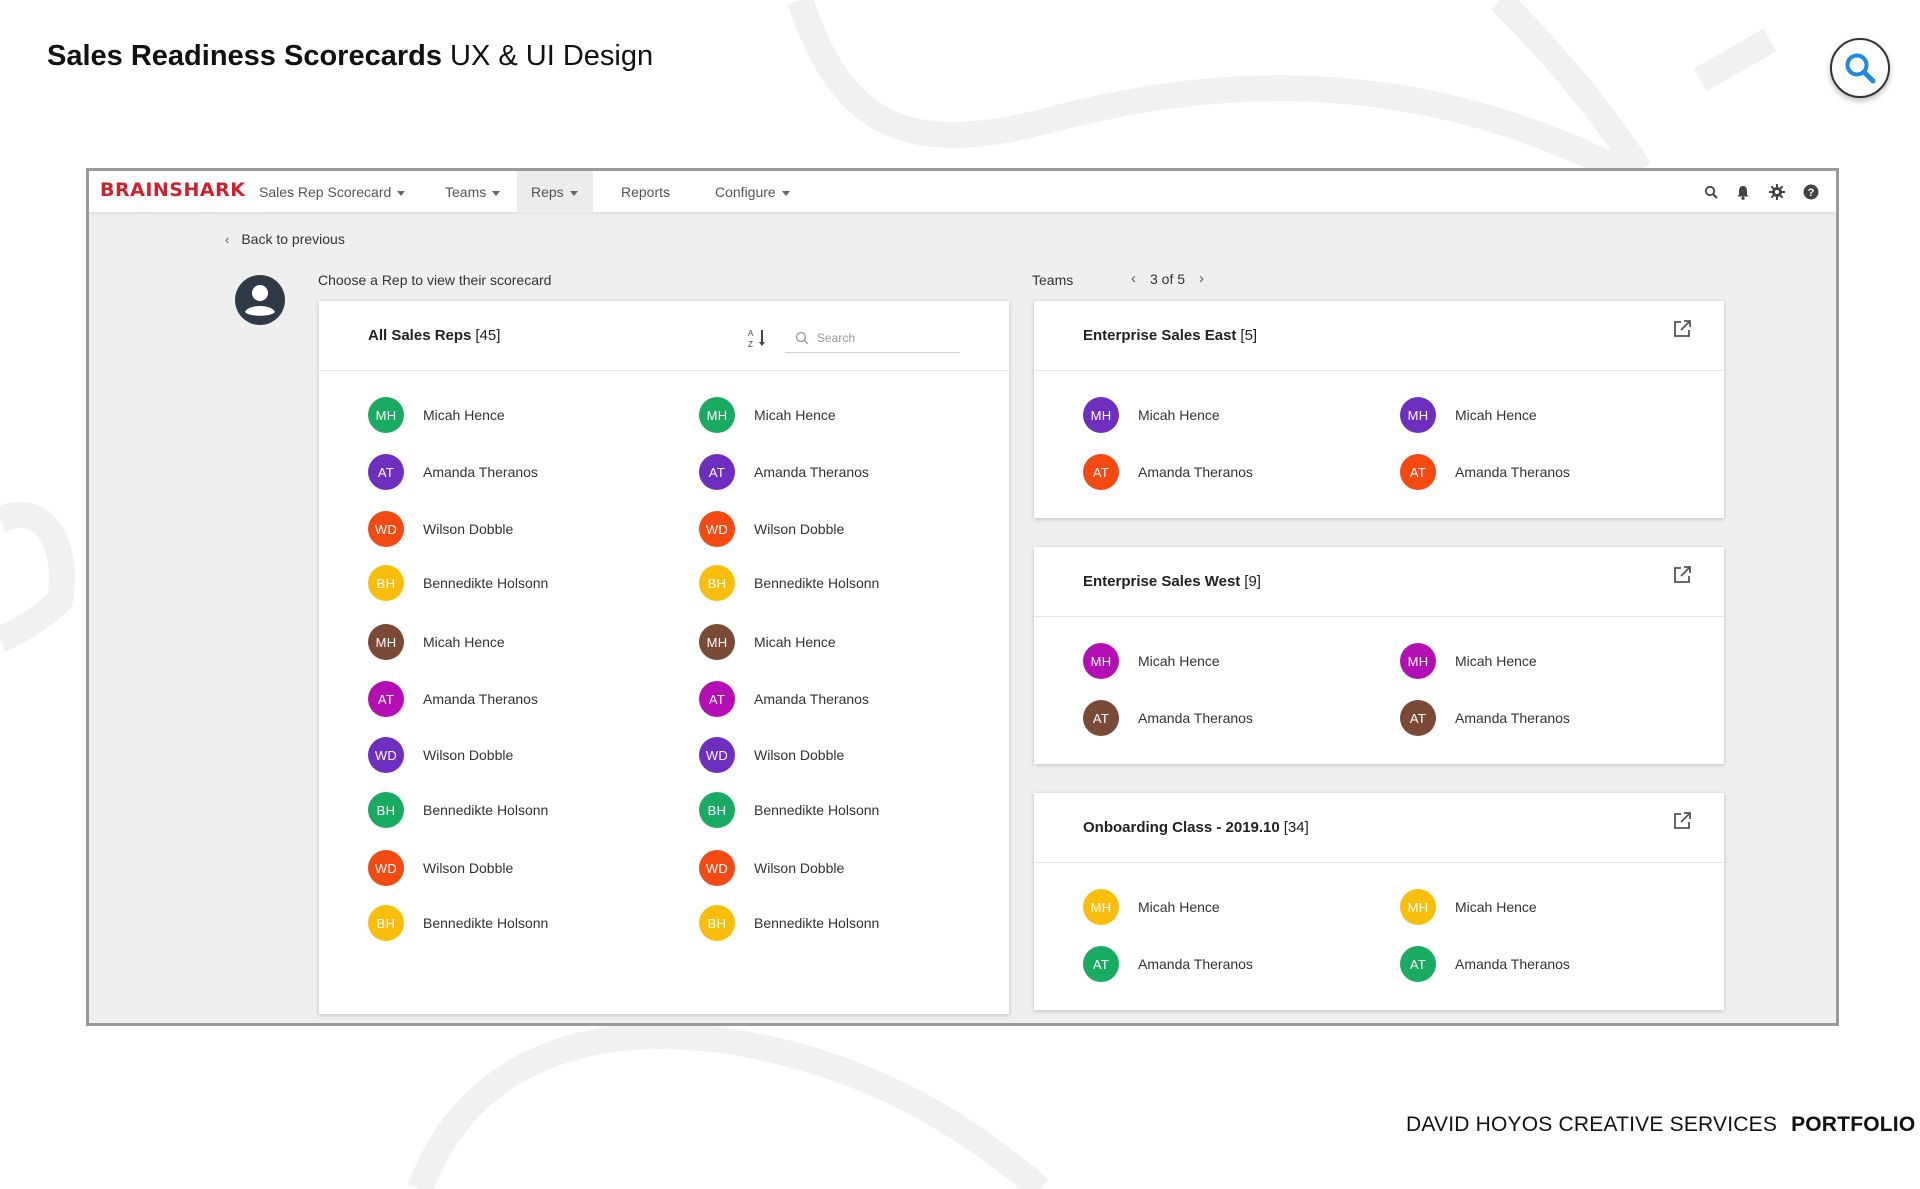 This screenshot has width=1920, height=1189. Describe the element at coordinates (1296, 827) in the screenshot. I see `team-count: [34]` at that location.